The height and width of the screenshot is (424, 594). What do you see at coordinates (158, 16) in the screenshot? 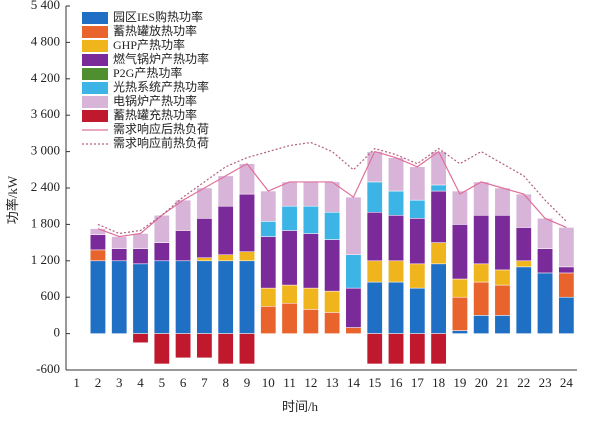
I see `legend-label: 园区IES购热功率` at bounding box center [158, 16].